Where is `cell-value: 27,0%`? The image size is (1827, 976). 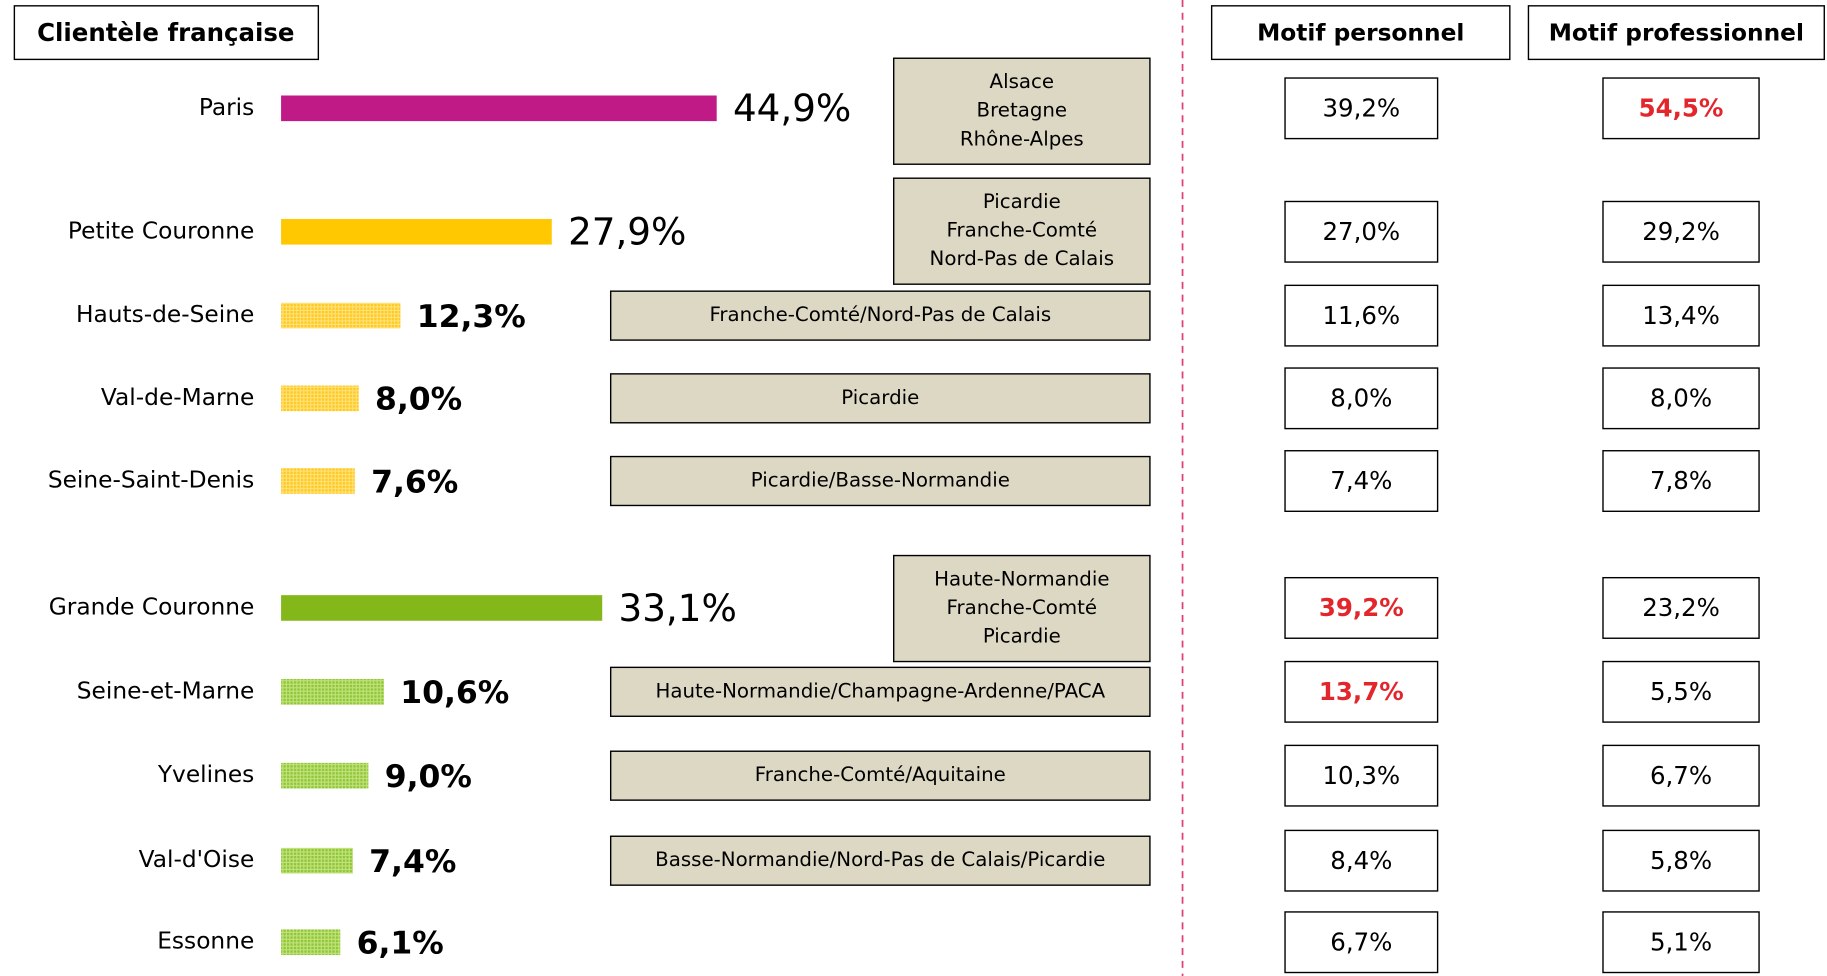 cell-value: 27,0% is located at coordinates (1361, 231).